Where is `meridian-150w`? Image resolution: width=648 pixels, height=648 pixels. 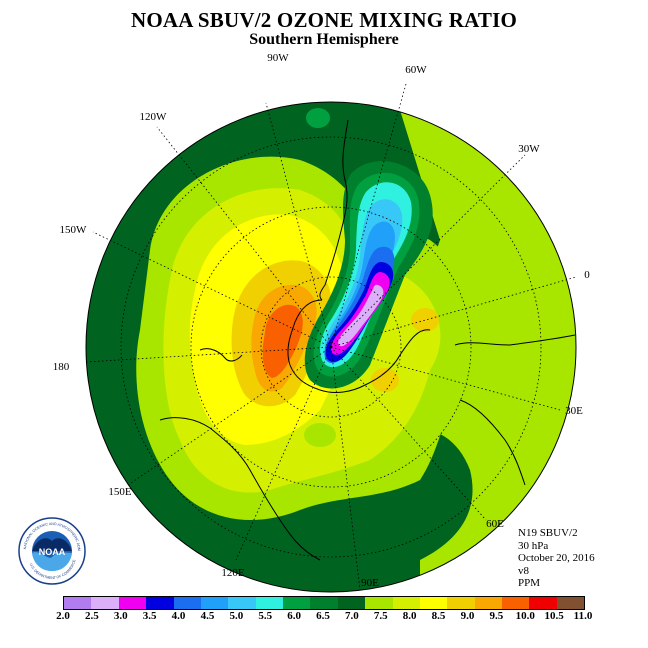 meridian-150w is located at coordinates (212, 289).